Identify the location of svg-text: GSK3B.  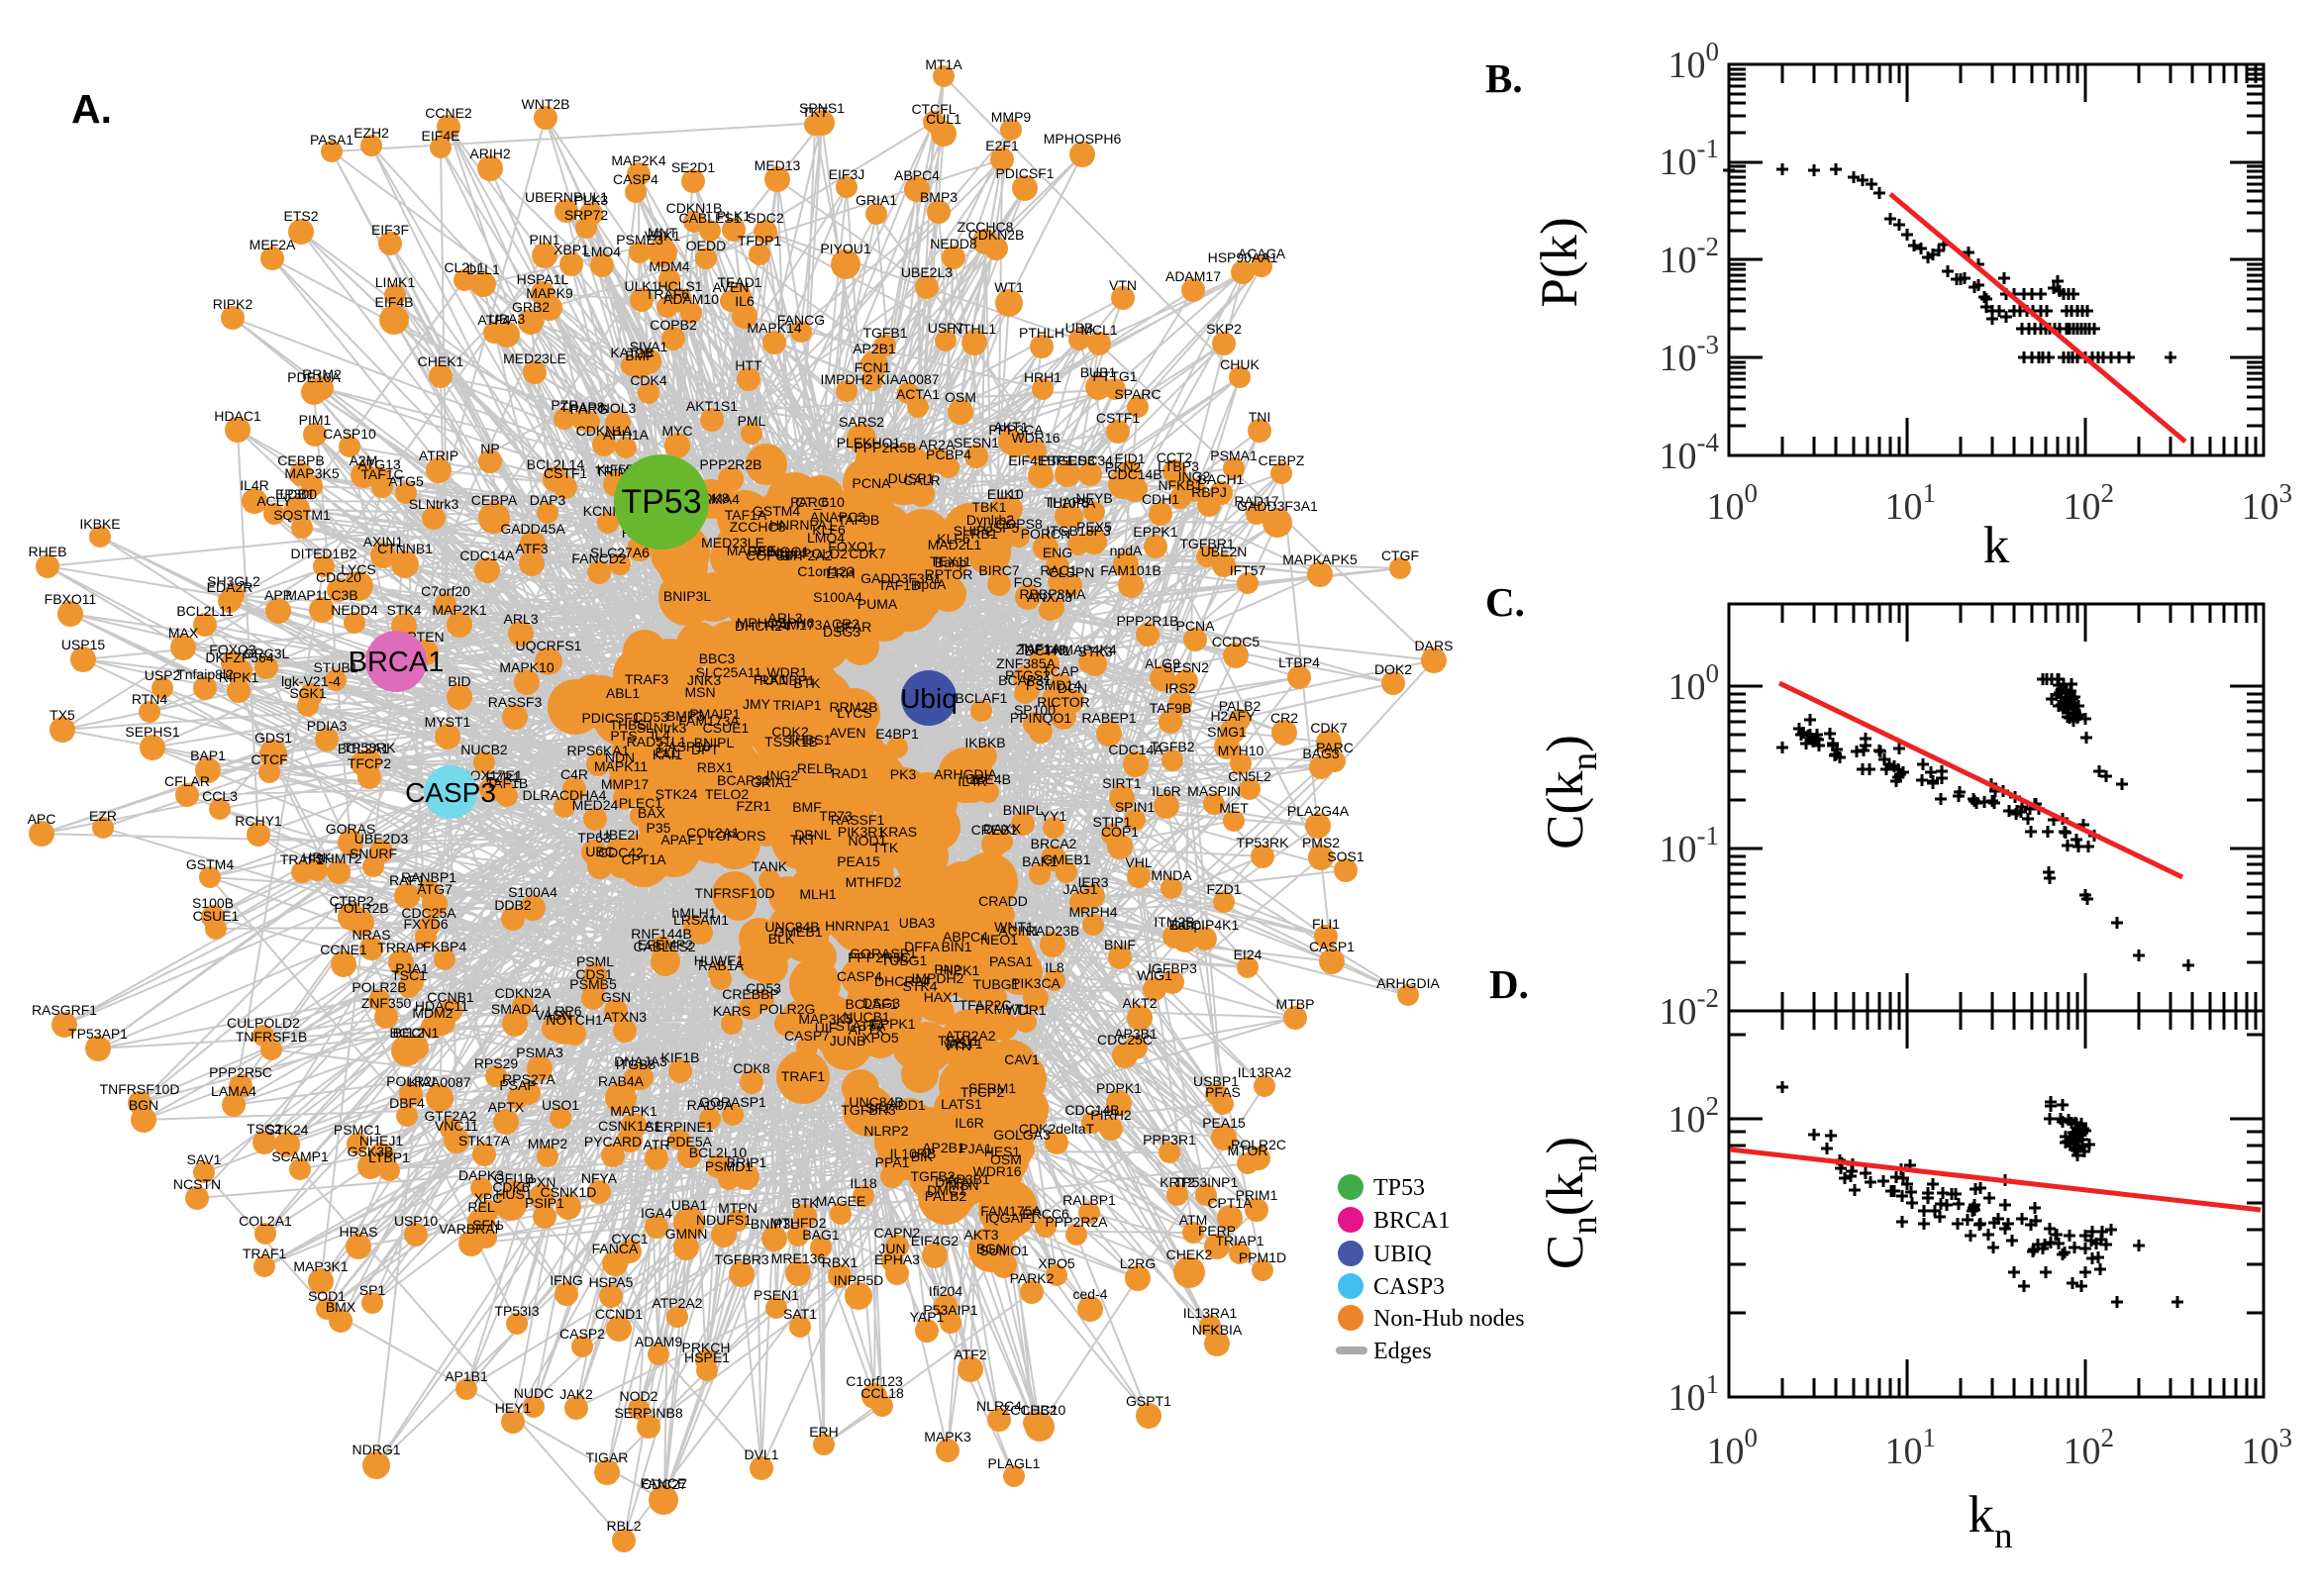
(371, 1151).